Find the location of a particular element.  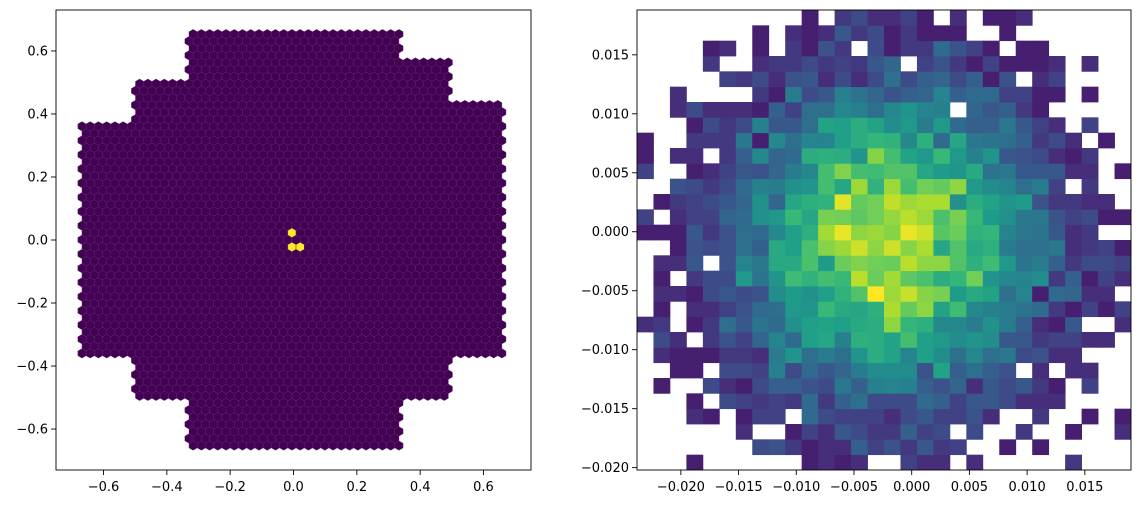

hist2d-ytick-label: −0.015 is located at coordinates (605, 409).